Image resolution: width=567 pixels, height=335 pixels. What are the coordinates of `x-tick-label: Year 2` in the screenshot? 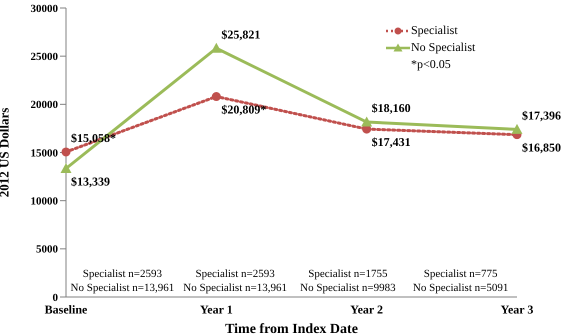 It's located at (367, 309).